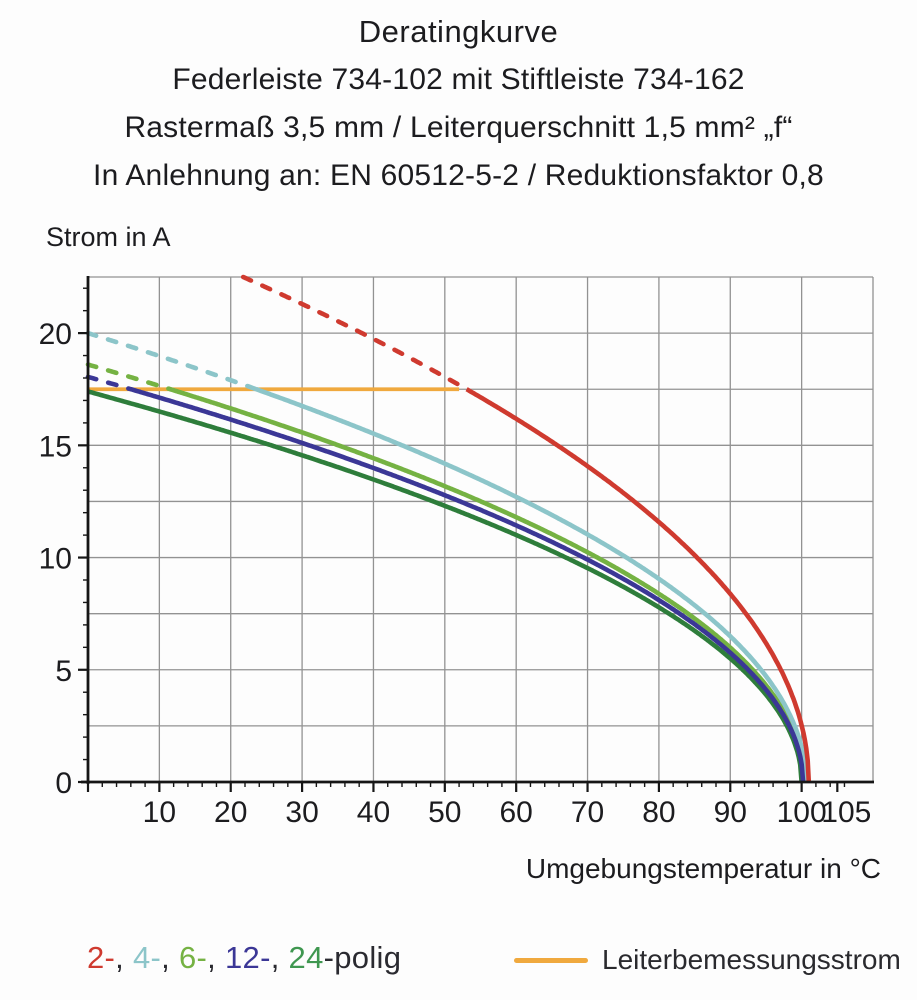 The width and height of the screenshot is (917, 1000). I want to click on series-6-polig-dashed, so click(129, 377).